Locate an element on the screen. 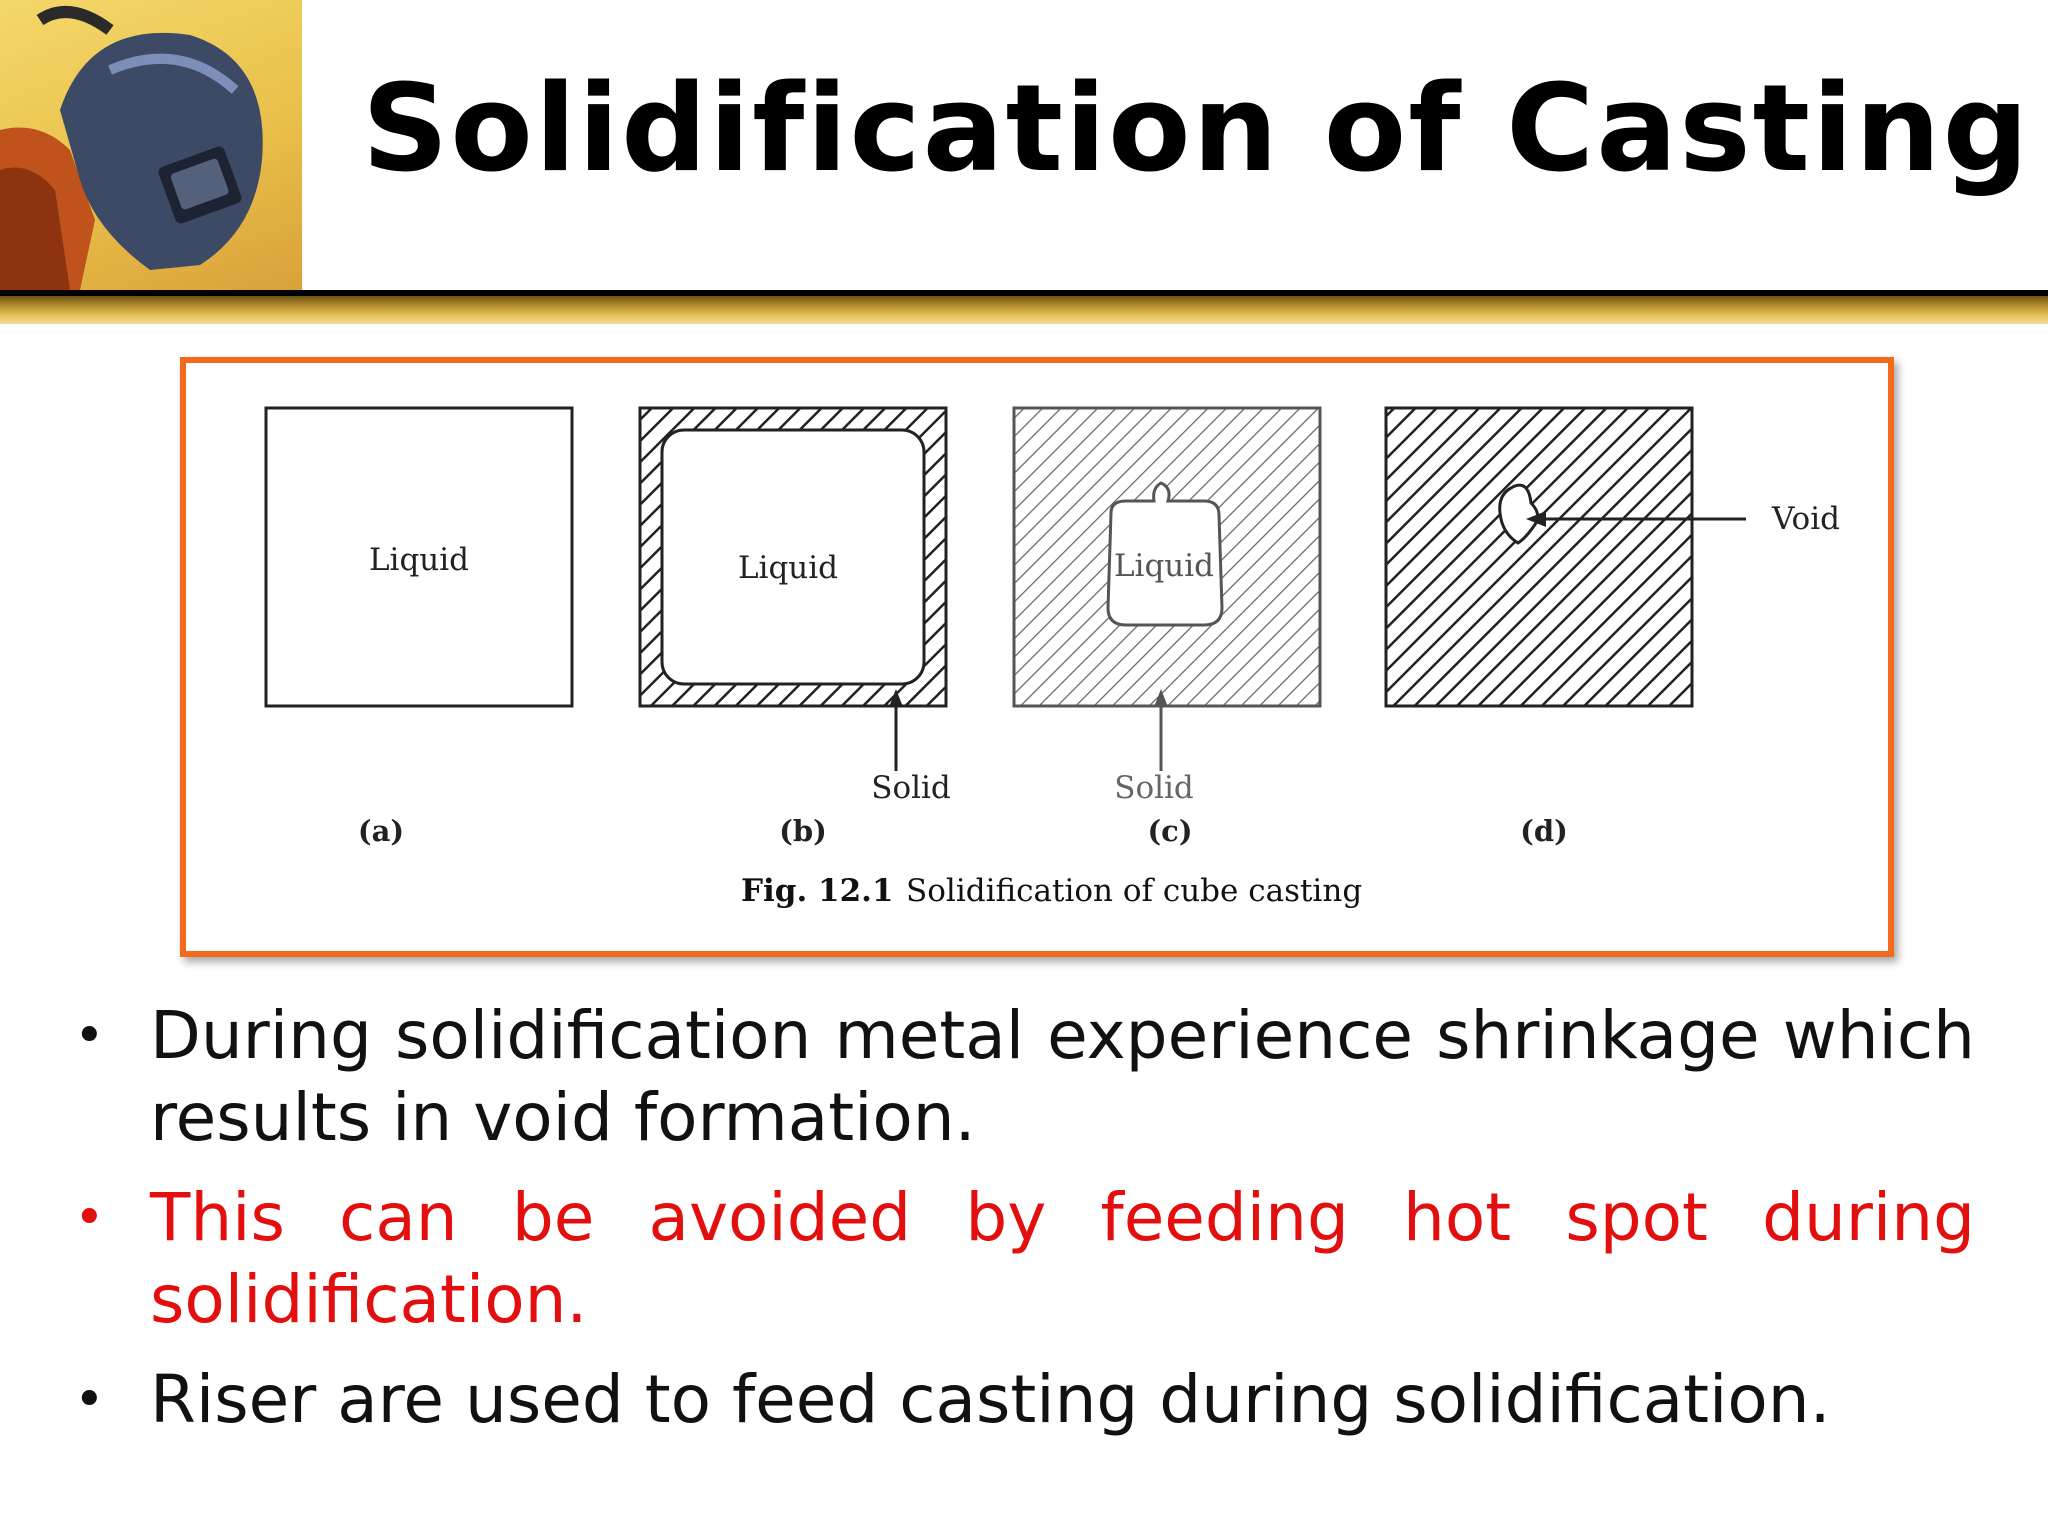 The image size is (2048, 1536). panel-c-liquid-label: Liquid is located at coordinates (1164, 566).